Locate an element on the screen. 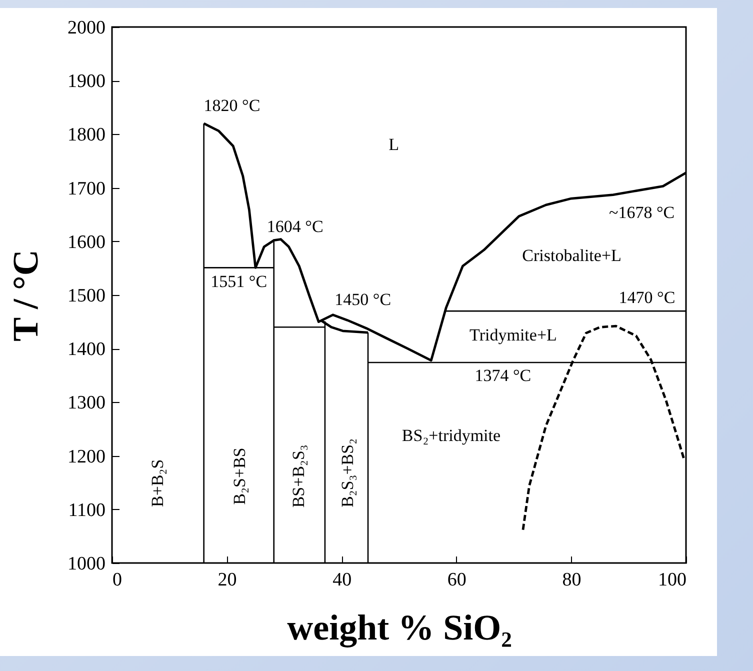 The width and height of the screenshot is (753, 671). x-tick-label: 20 is located at coordinates (227, 580).